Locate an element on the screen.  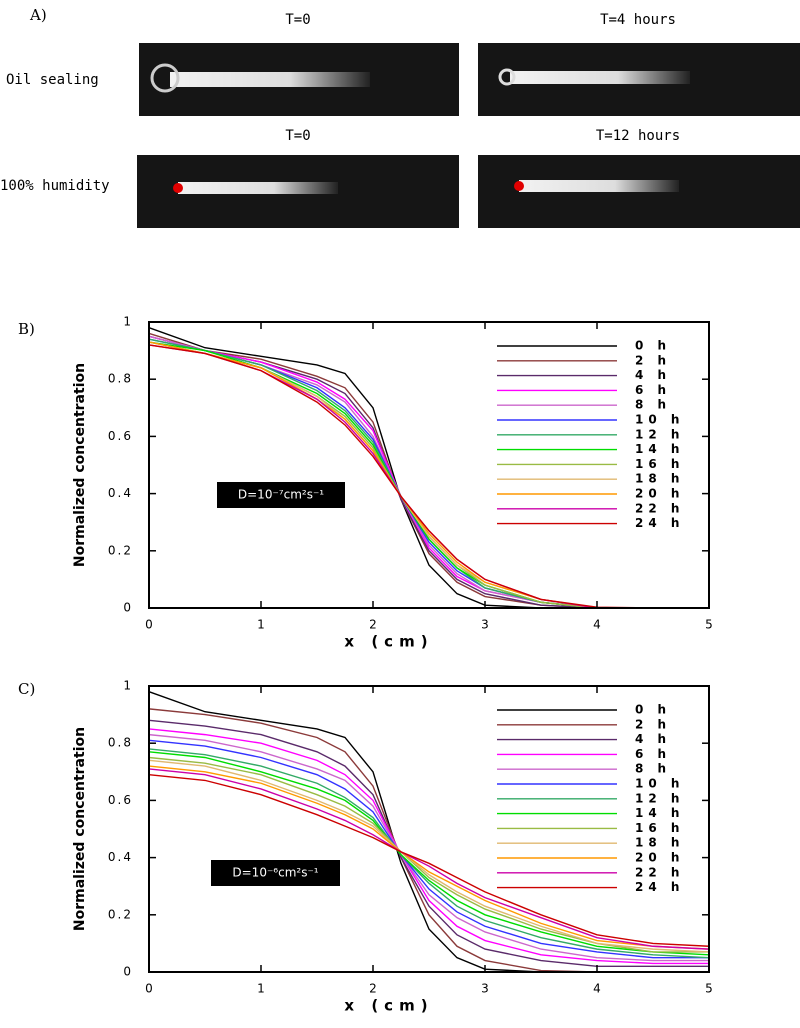
row-label: 100% humidity is located at coordinates (55, 186).